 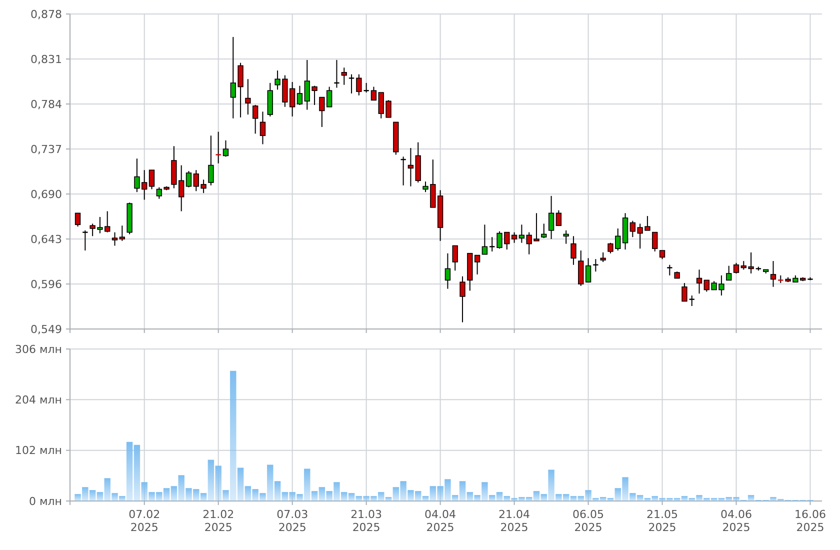 What do you see at coordinates (588, 521) in the screenshot?
I see `x-tick-label: 06.05 2025` at bounding box center [588, 521].